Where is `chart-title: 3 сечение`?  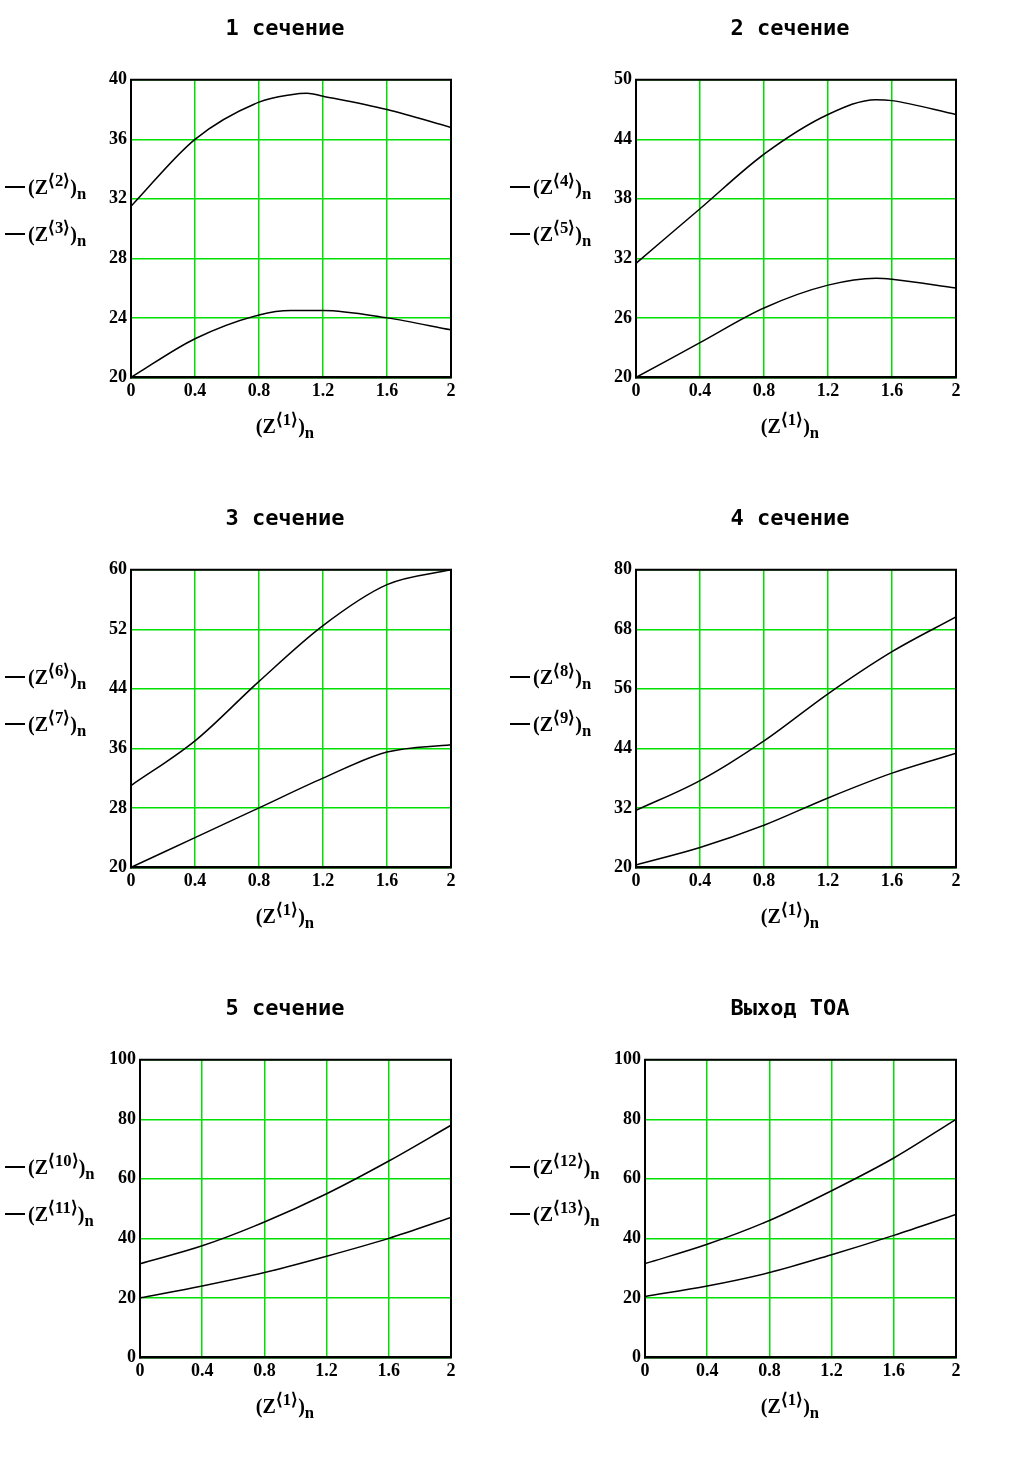
chart-title: 3 сечение is located at coordinates (285, 517).